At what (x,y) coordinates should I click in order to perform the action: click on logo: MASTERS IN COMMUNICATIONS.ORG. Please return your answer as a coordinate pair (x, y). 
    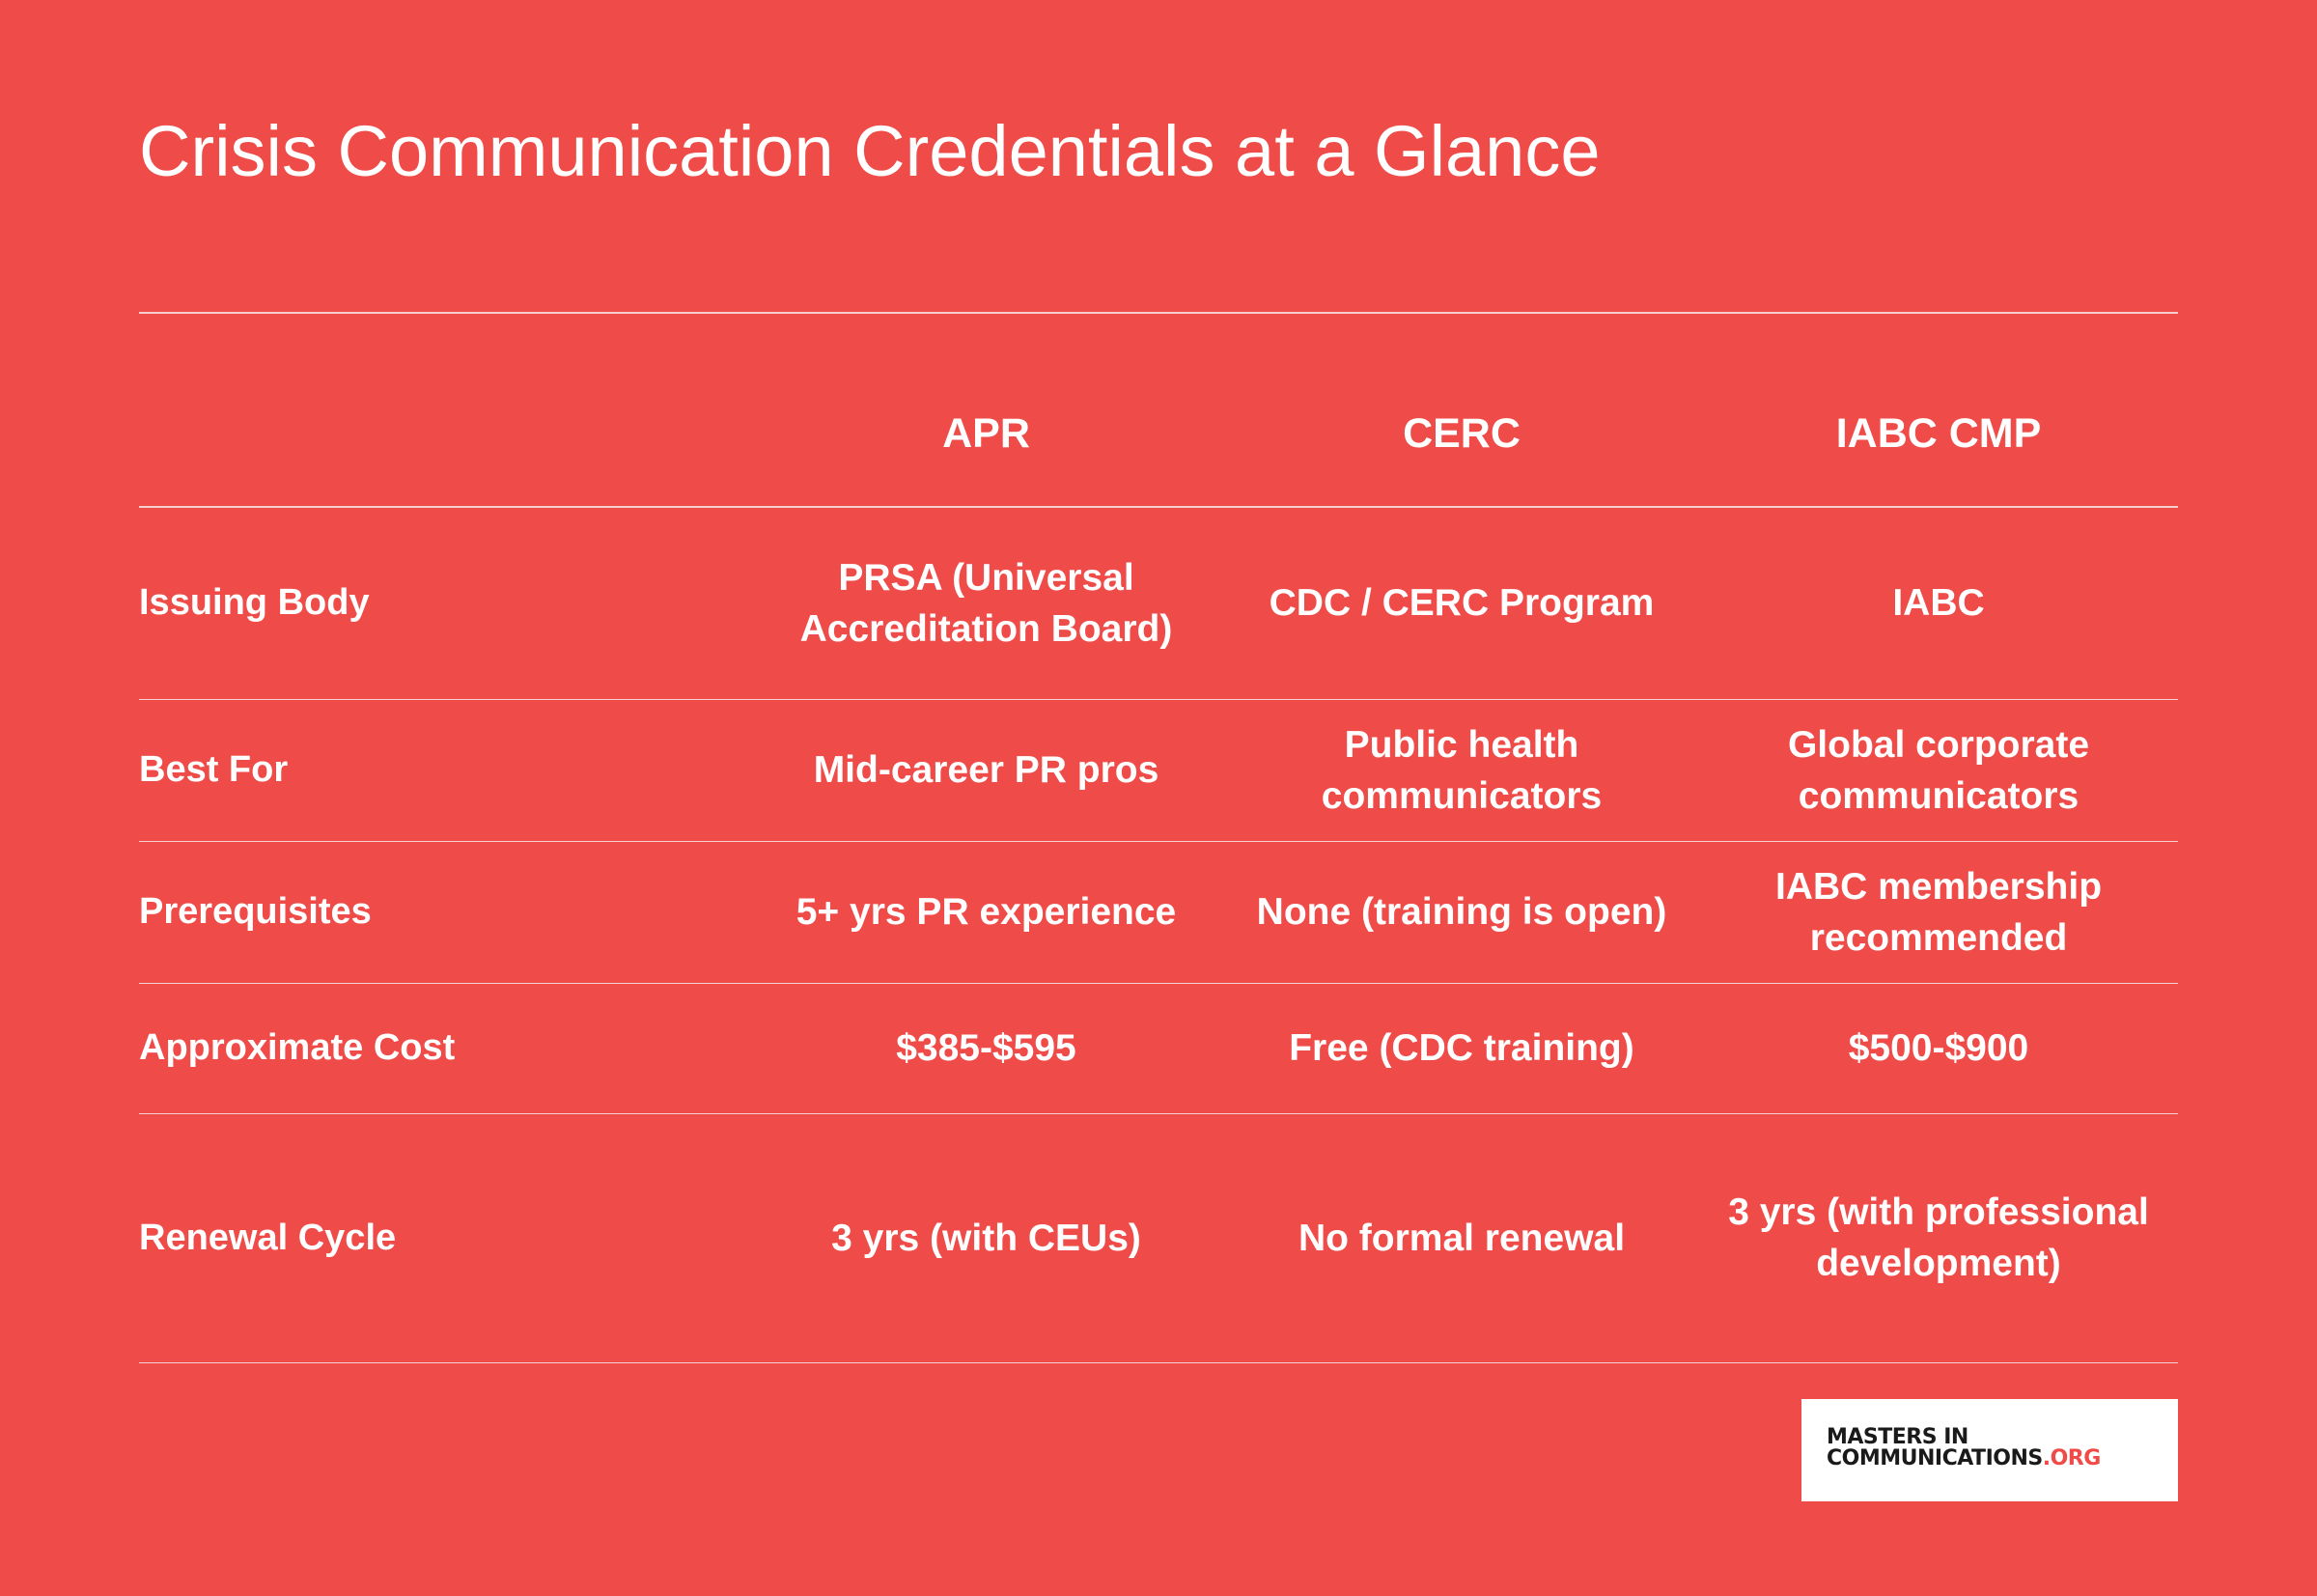
    Looking at the image, I should click on (1989, 1450).